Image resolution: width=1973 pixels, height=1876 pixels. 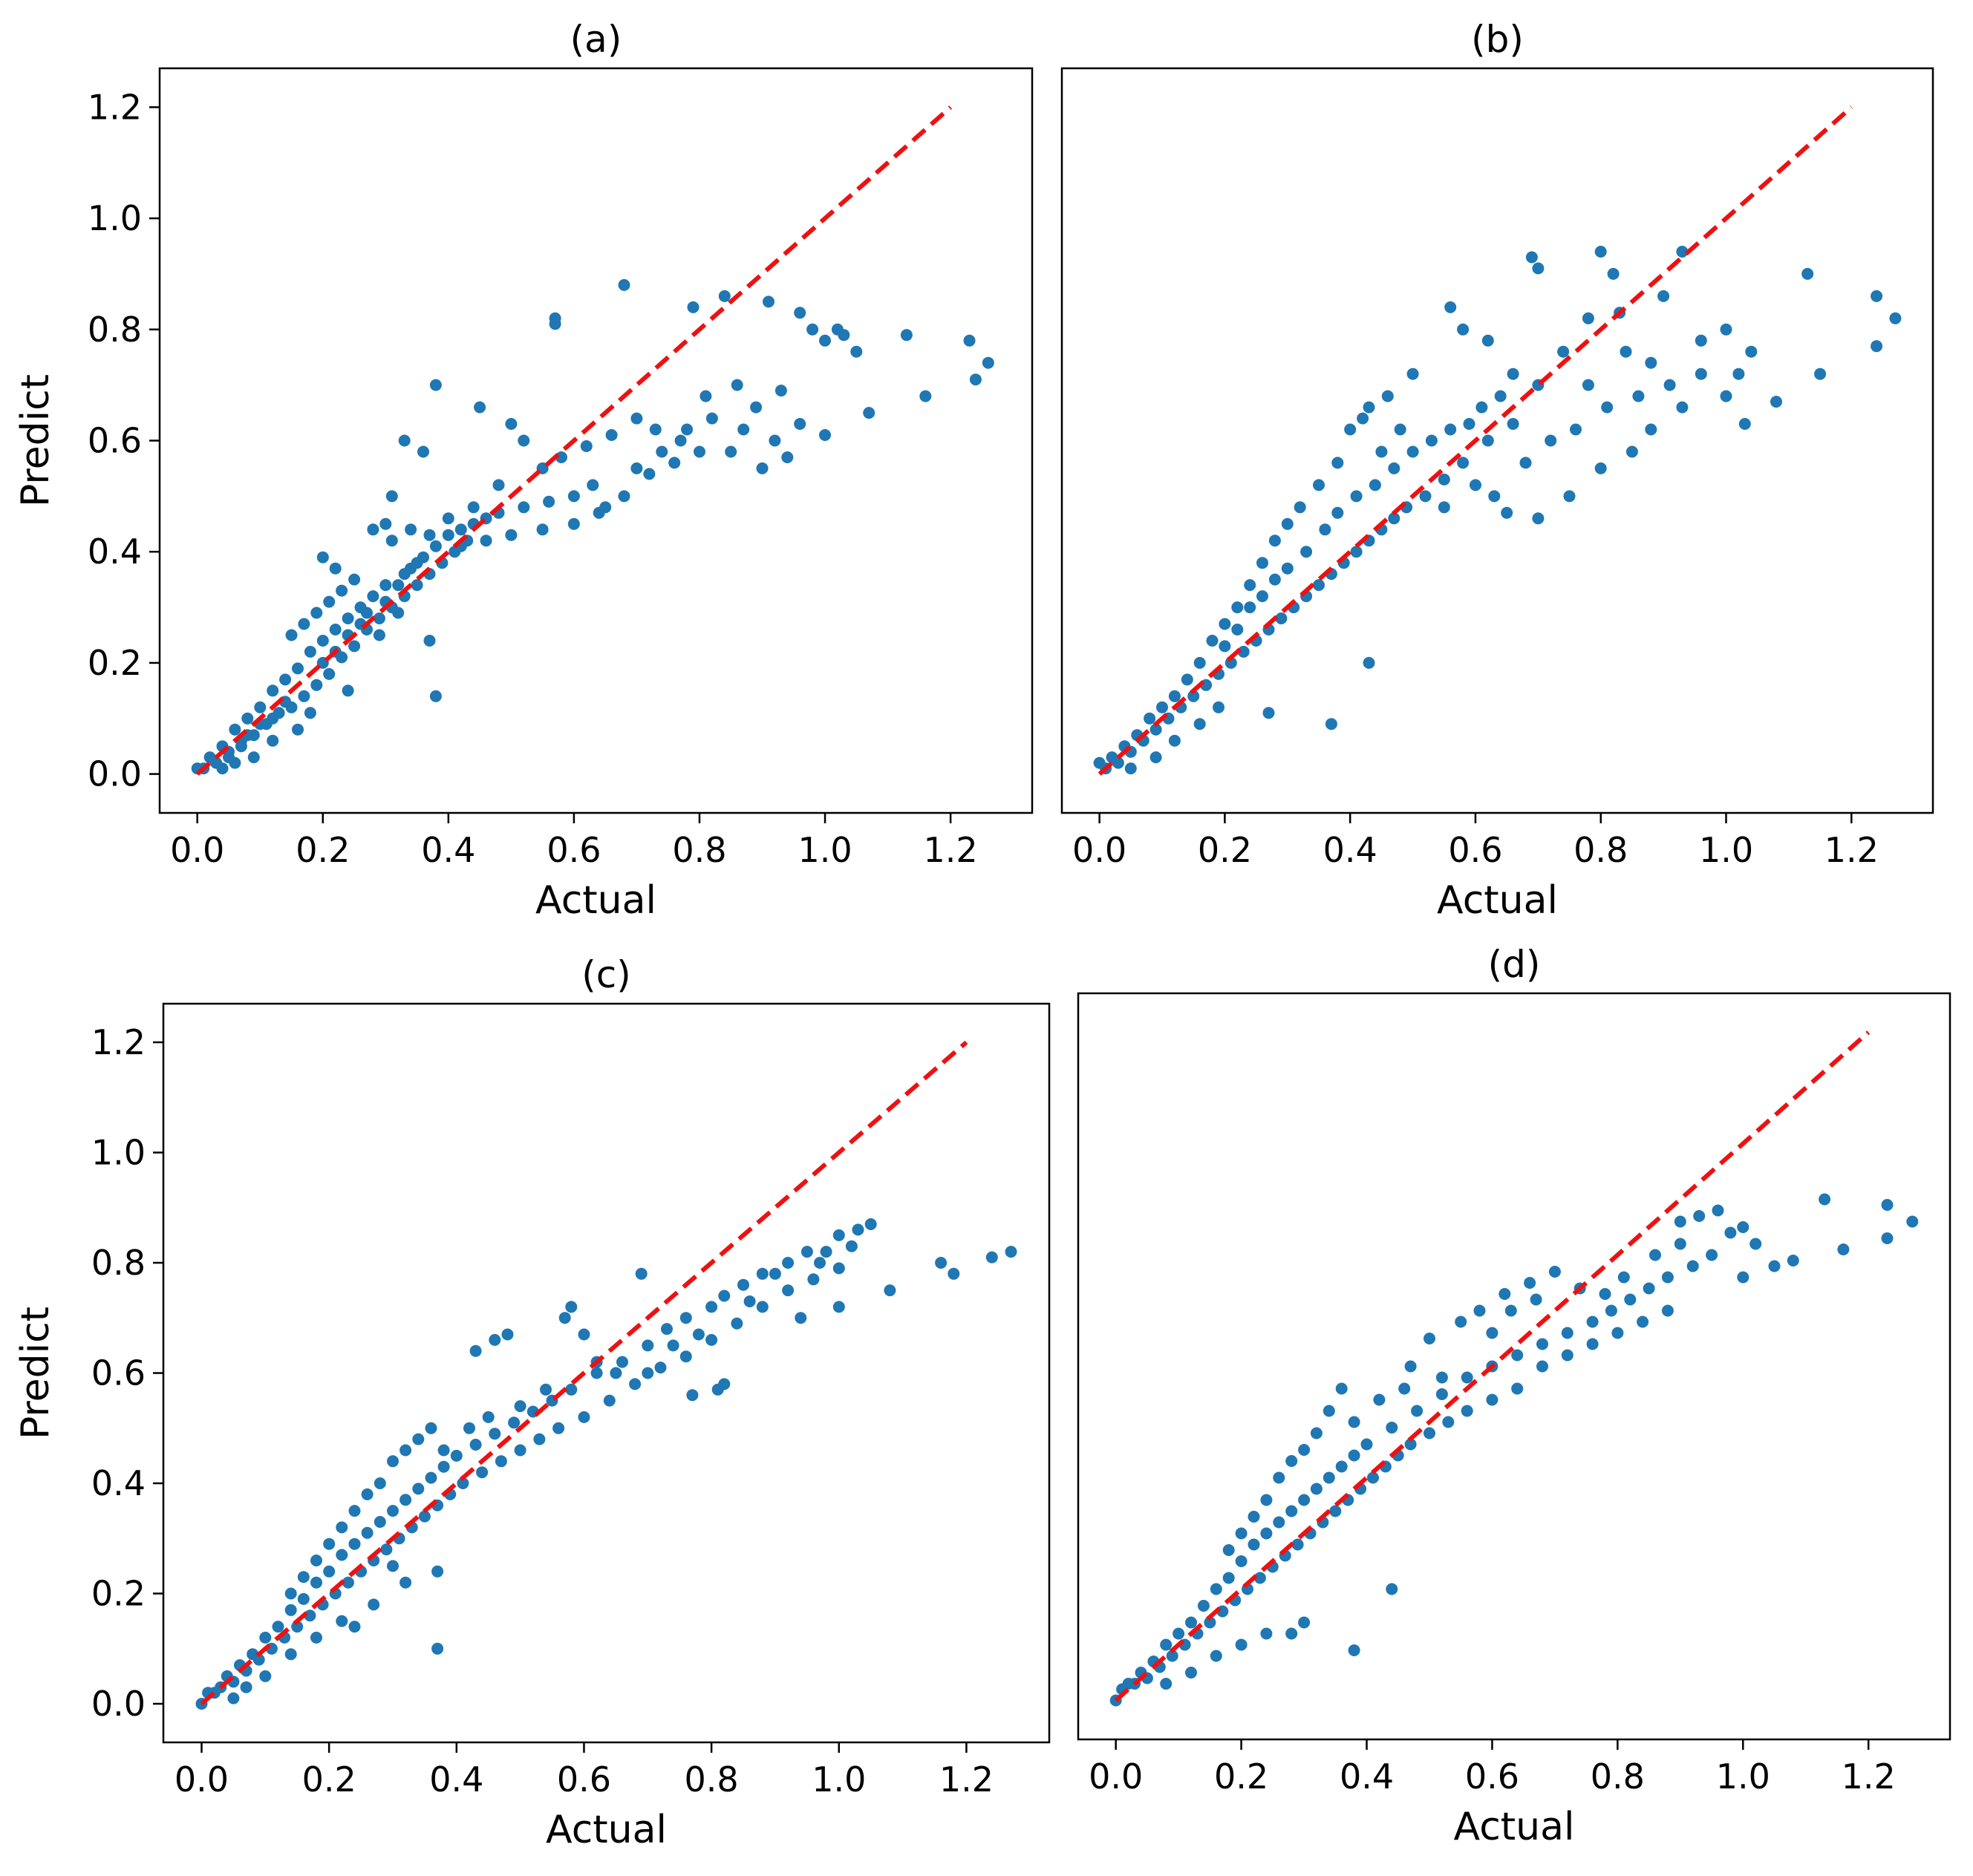 I want to click on y-tick-label: 0.2, so click(x=115, y=663).